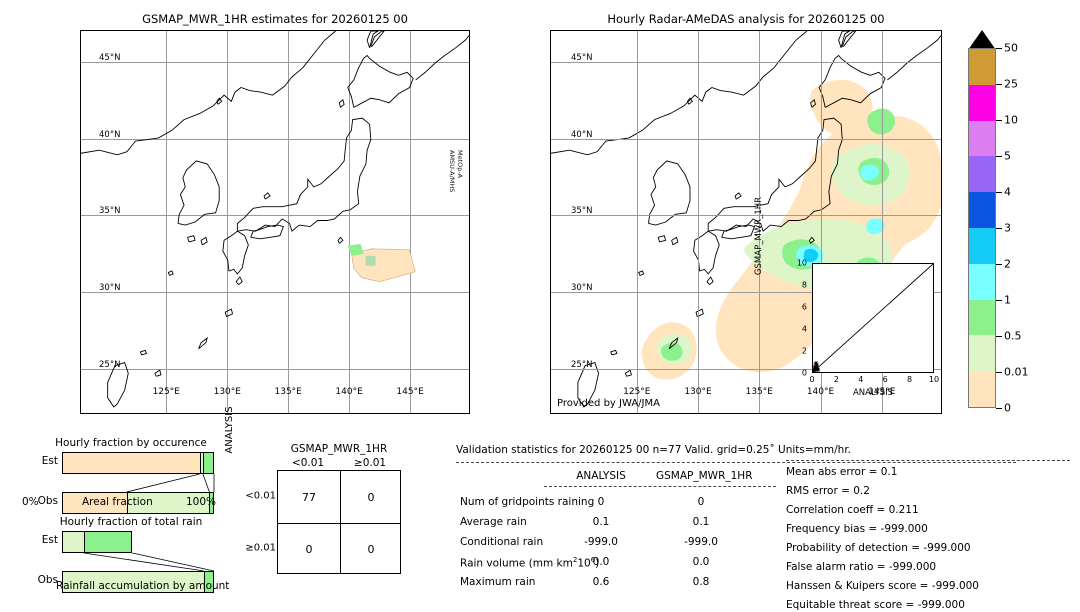 The width and height of the screenshot is (1080, 612). Describe the element at coordinates (349, 392) in the screenshot. I see `longitude-tick-label: 140°E` at that location.